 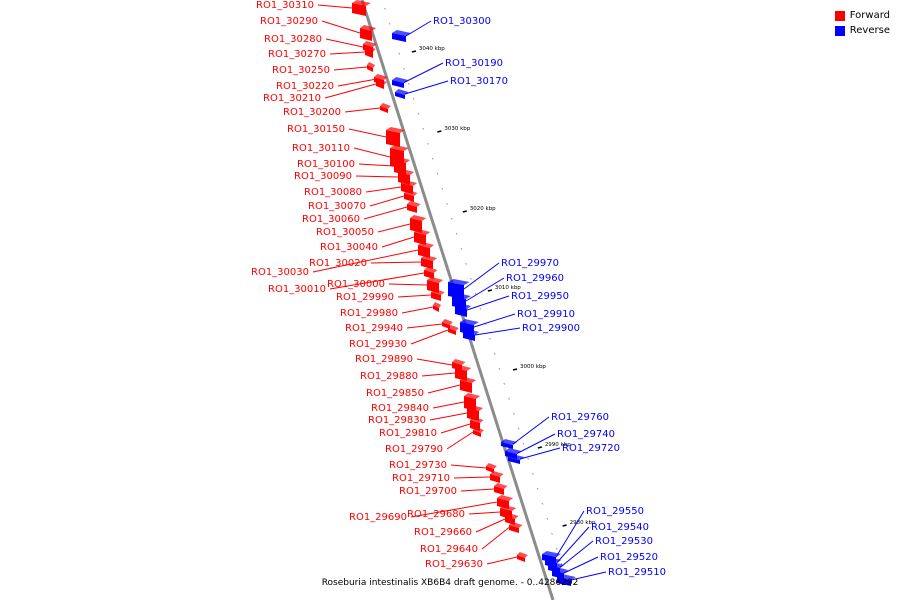 I want to click on gene-label: RO1_29790, so click(x=414, y=449).